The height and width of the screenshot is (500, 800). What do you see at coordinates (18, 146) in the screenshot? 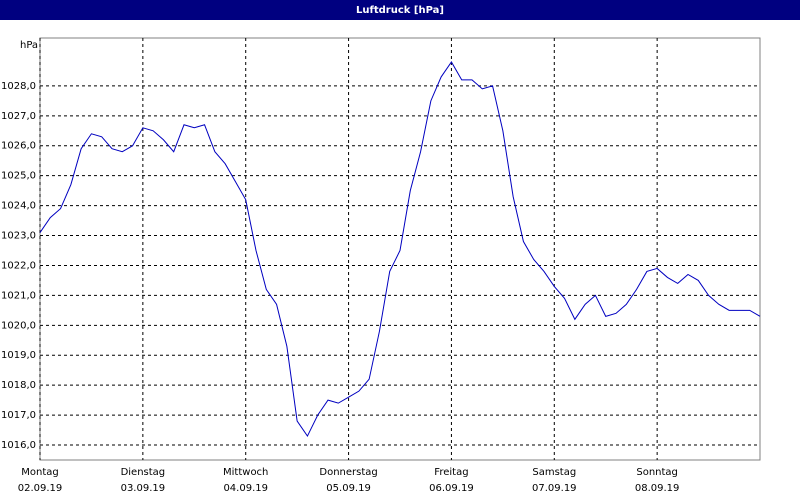
I see `y-tick-label: 1026,0` at bounding box center [18, 146].